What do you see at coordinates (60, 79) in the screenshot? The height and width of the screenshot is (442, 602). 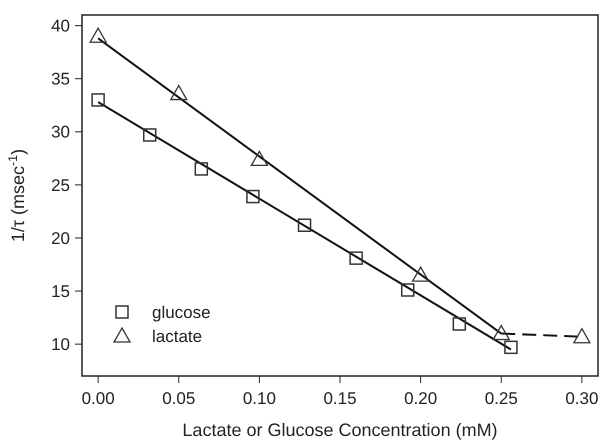 I see `y-tick-label: 35` at bounding box center [60, 79].